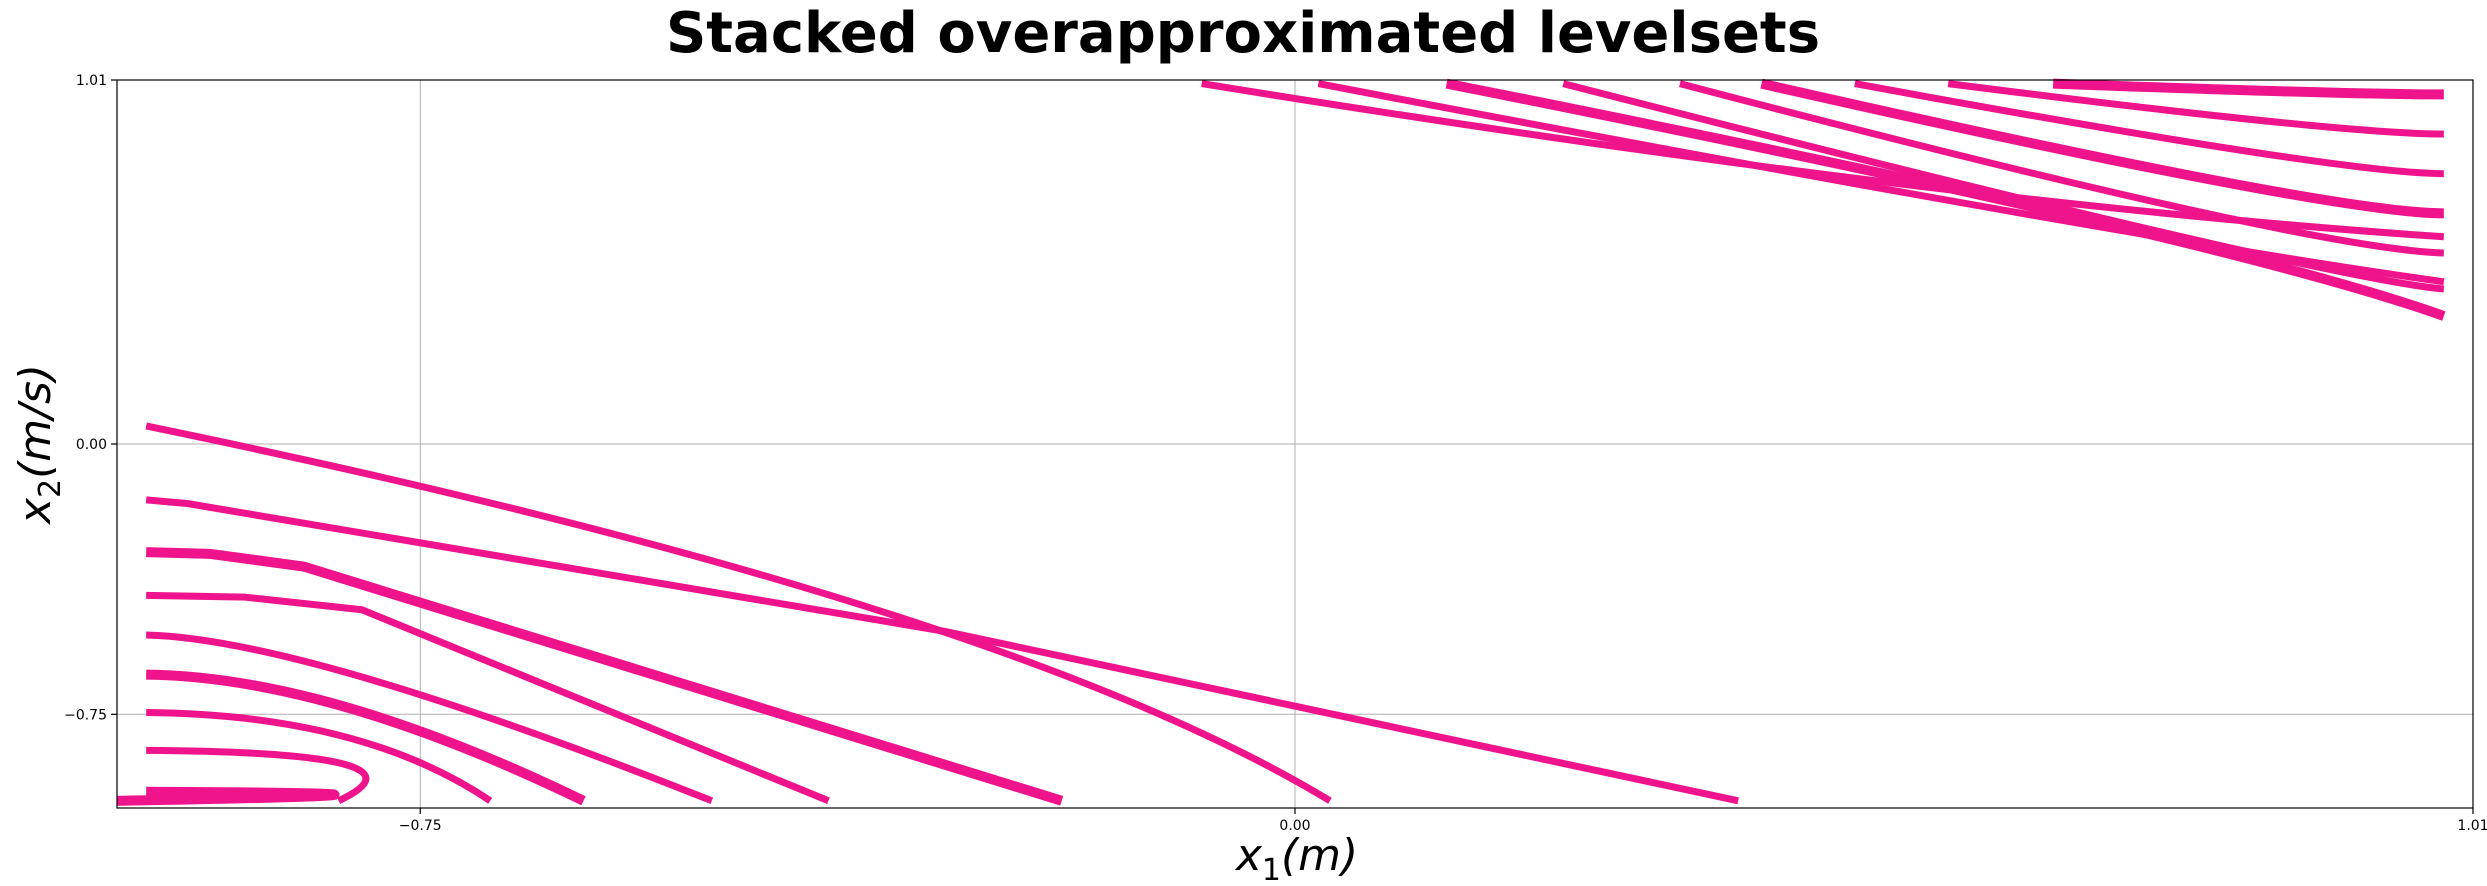  Describe the element at coordinates (420, 826) in the screenshot. I see `x-tick-label: −0.75` at that location.